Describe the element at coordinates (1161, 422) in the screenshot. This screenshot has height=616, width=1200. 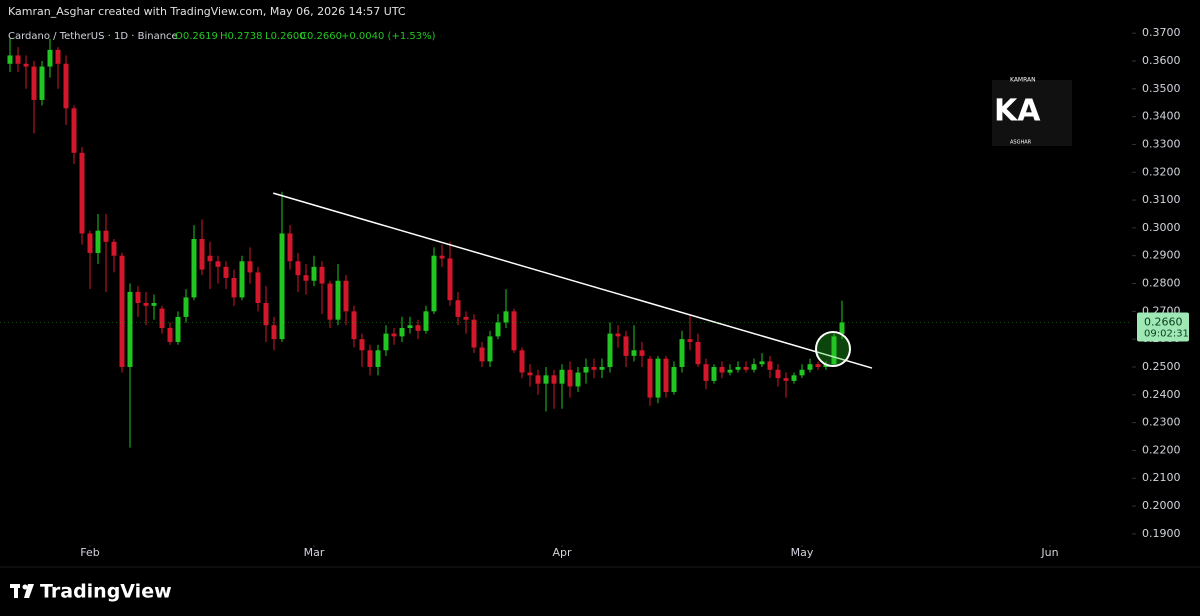
I see `y-tick-label: 0.2300` at that location.